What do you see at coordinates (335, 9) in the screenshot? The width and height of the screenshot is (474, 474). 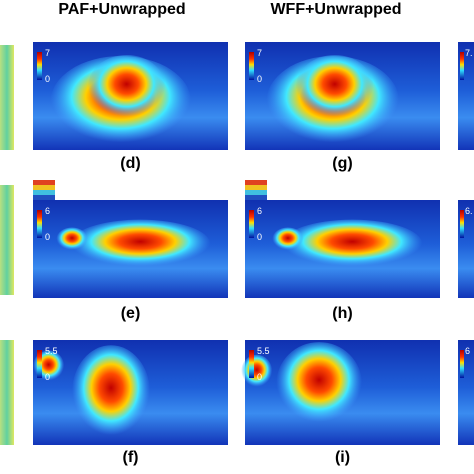 I see `column-title: WFF+Unwrapped` at bounding box center [335, 9].